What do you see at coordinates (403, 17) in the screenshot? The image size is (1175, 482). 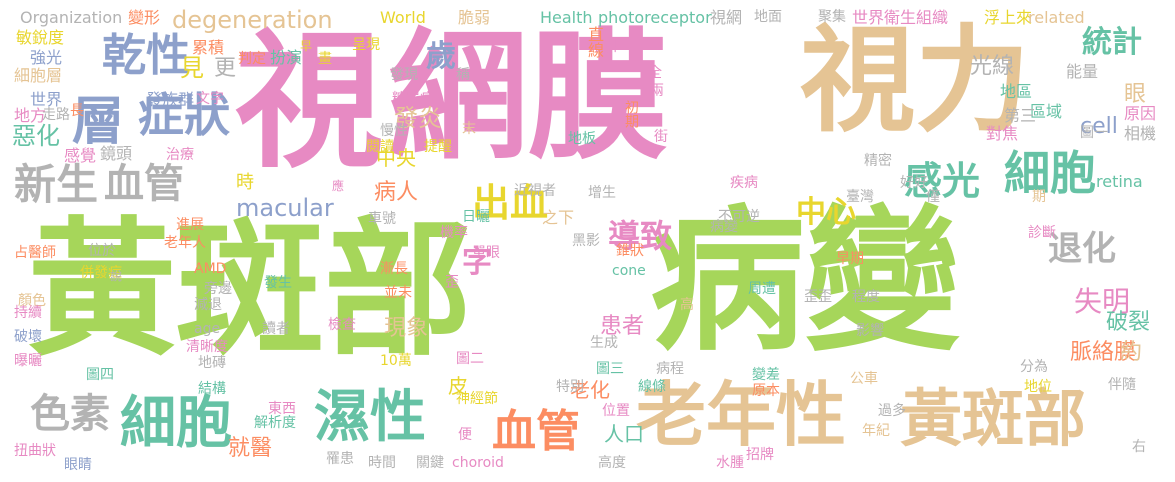 I see `cloud-word: World` at bounding box center [403, 17].